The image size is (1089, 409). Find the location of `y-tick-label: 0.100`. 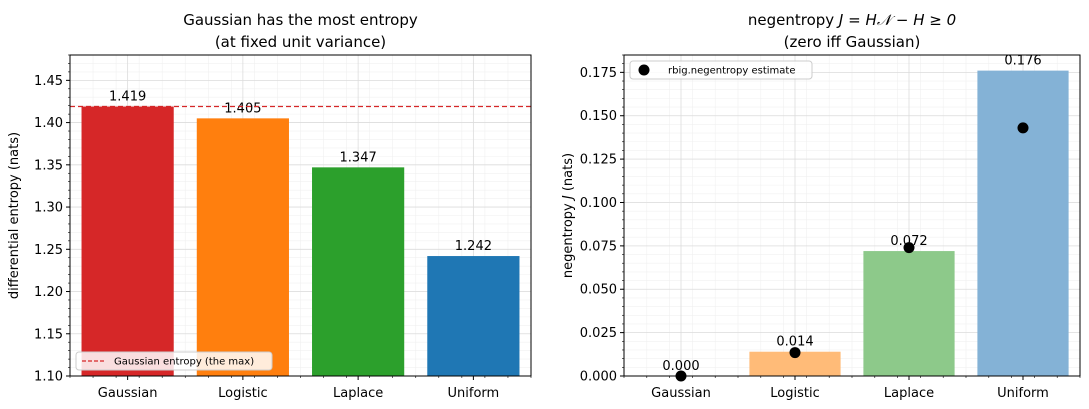

y-tick-label: 0.100 is located at coordinates (598, 203).